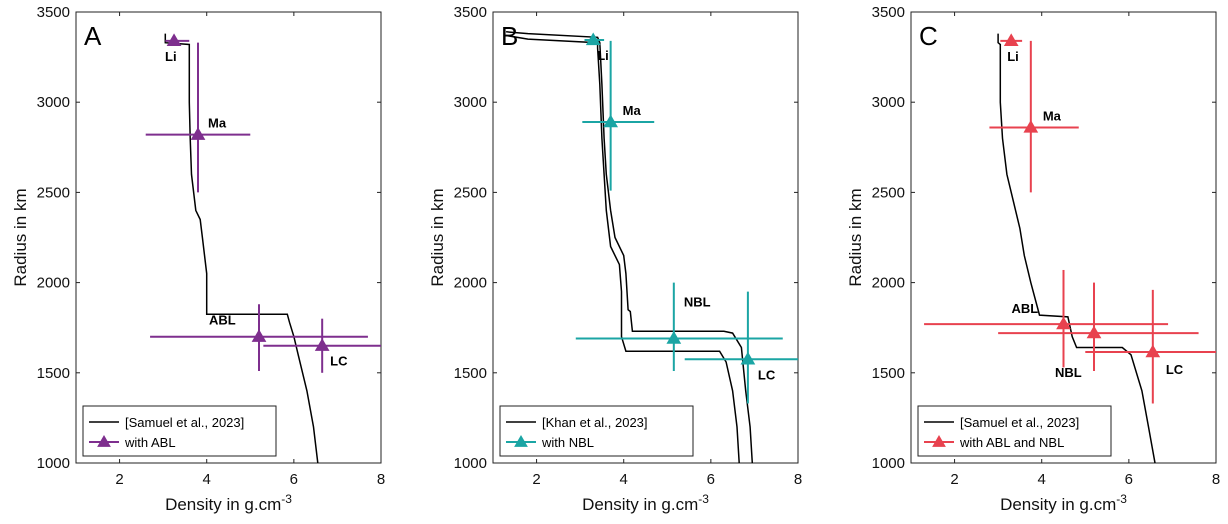 The height and width of the screenshot is (524, 1228). Describe the element at coordinates (150, 442) in the screenshot. I see `legend-entry-series: with ABL` at that location.